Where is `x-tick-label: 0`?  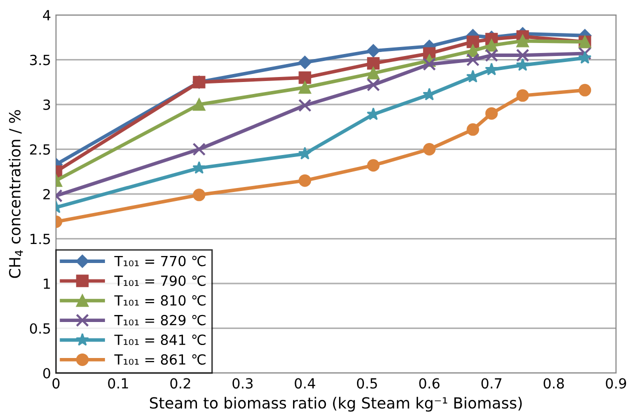
x-tick-label: 0 is located at coordinates (56, 383).